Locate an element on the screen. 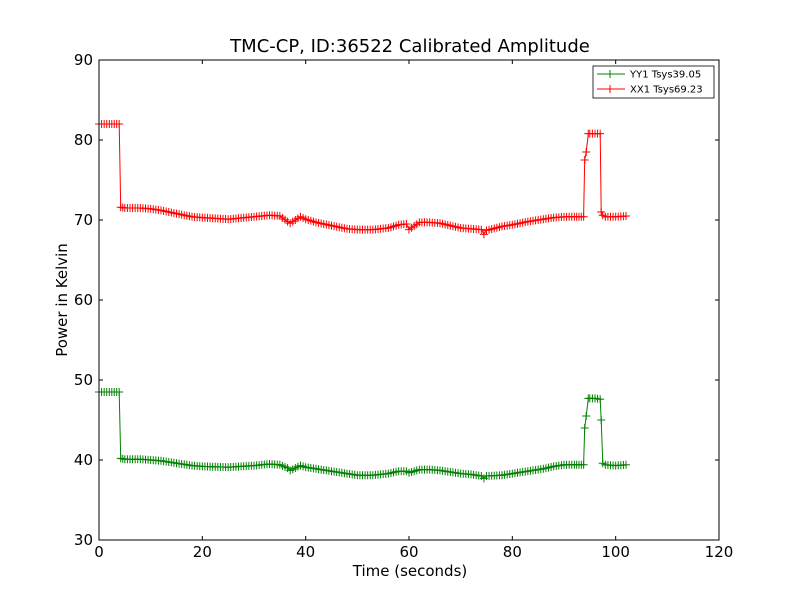 The height and width of the screenshot is (600, 800). y-tick-label: 60 is located at coordinates (83, 300).